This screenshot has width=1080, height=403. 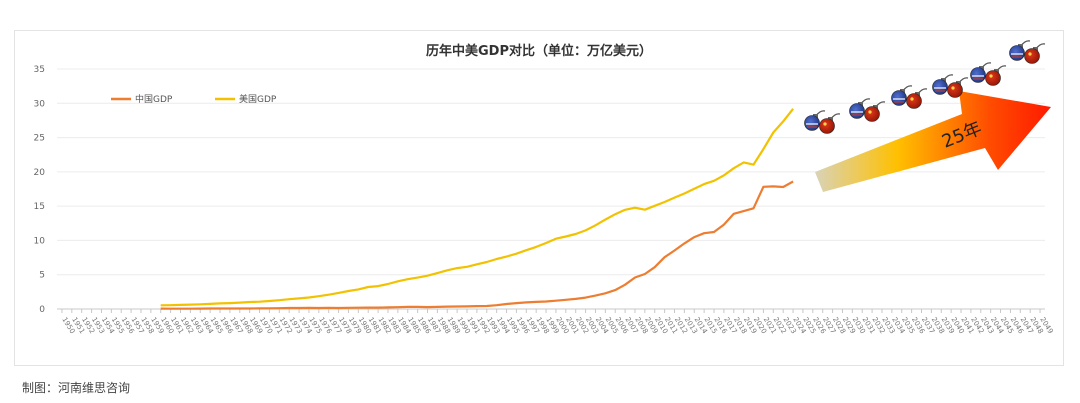 What do you see at coordinates (42, 276) in the screenshot?
I see `y-tick-label: 5` at bounding box center [42, 276].